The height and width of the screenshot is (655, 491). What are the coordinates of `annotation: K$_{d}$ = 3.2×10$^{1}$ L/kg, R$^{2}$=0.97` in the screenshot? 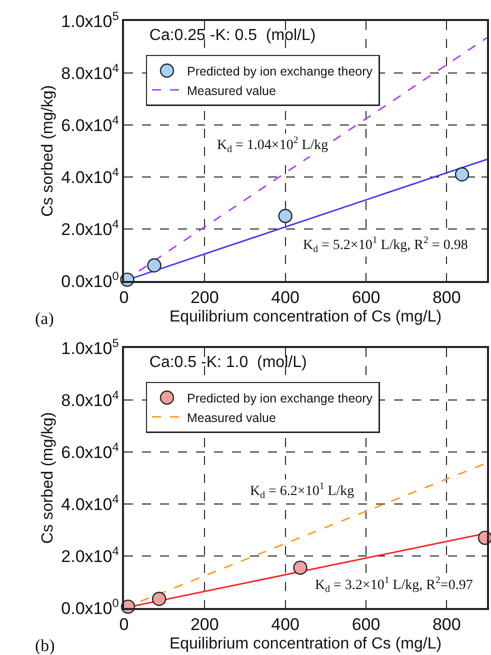 It's located at (394, 585).